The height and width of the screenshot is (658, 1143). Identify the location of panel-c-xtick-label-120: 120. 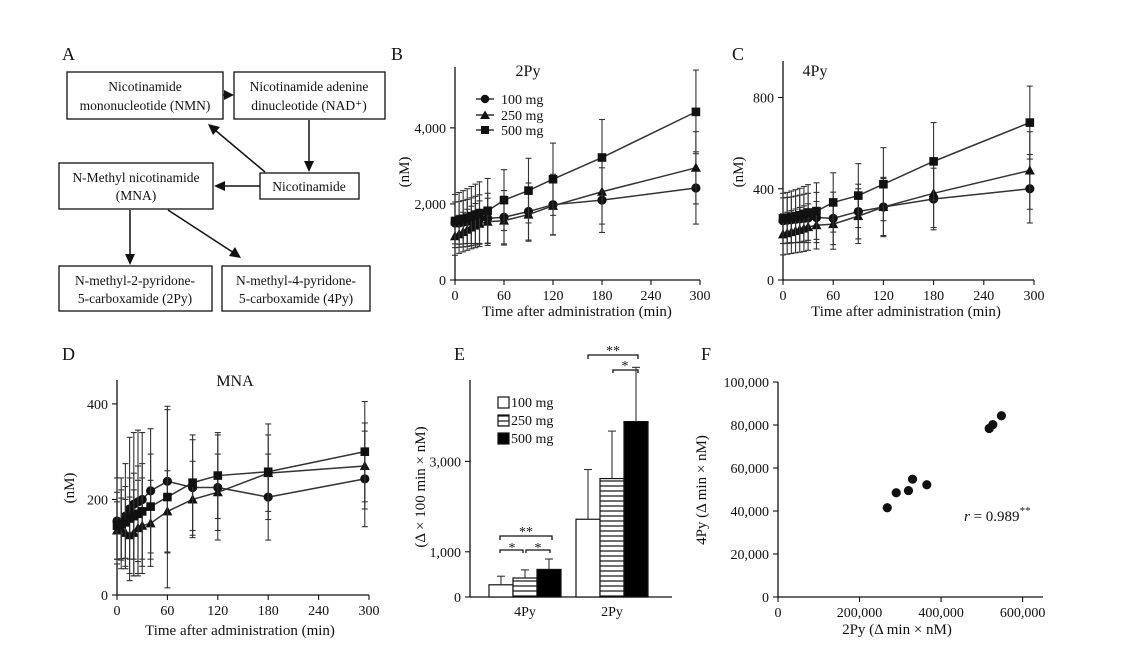
(883, 296).